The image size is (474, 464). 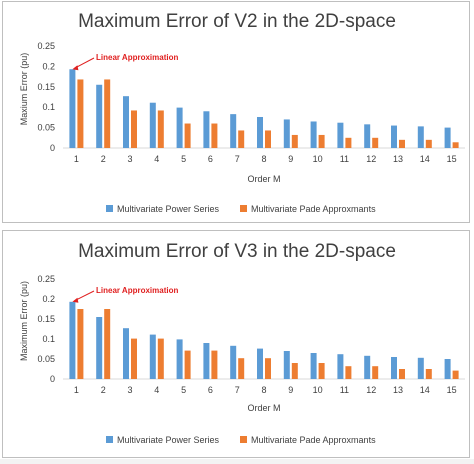 I want to click on y-axis-label: Maximum Error (pu), so click(x=24, y=321).